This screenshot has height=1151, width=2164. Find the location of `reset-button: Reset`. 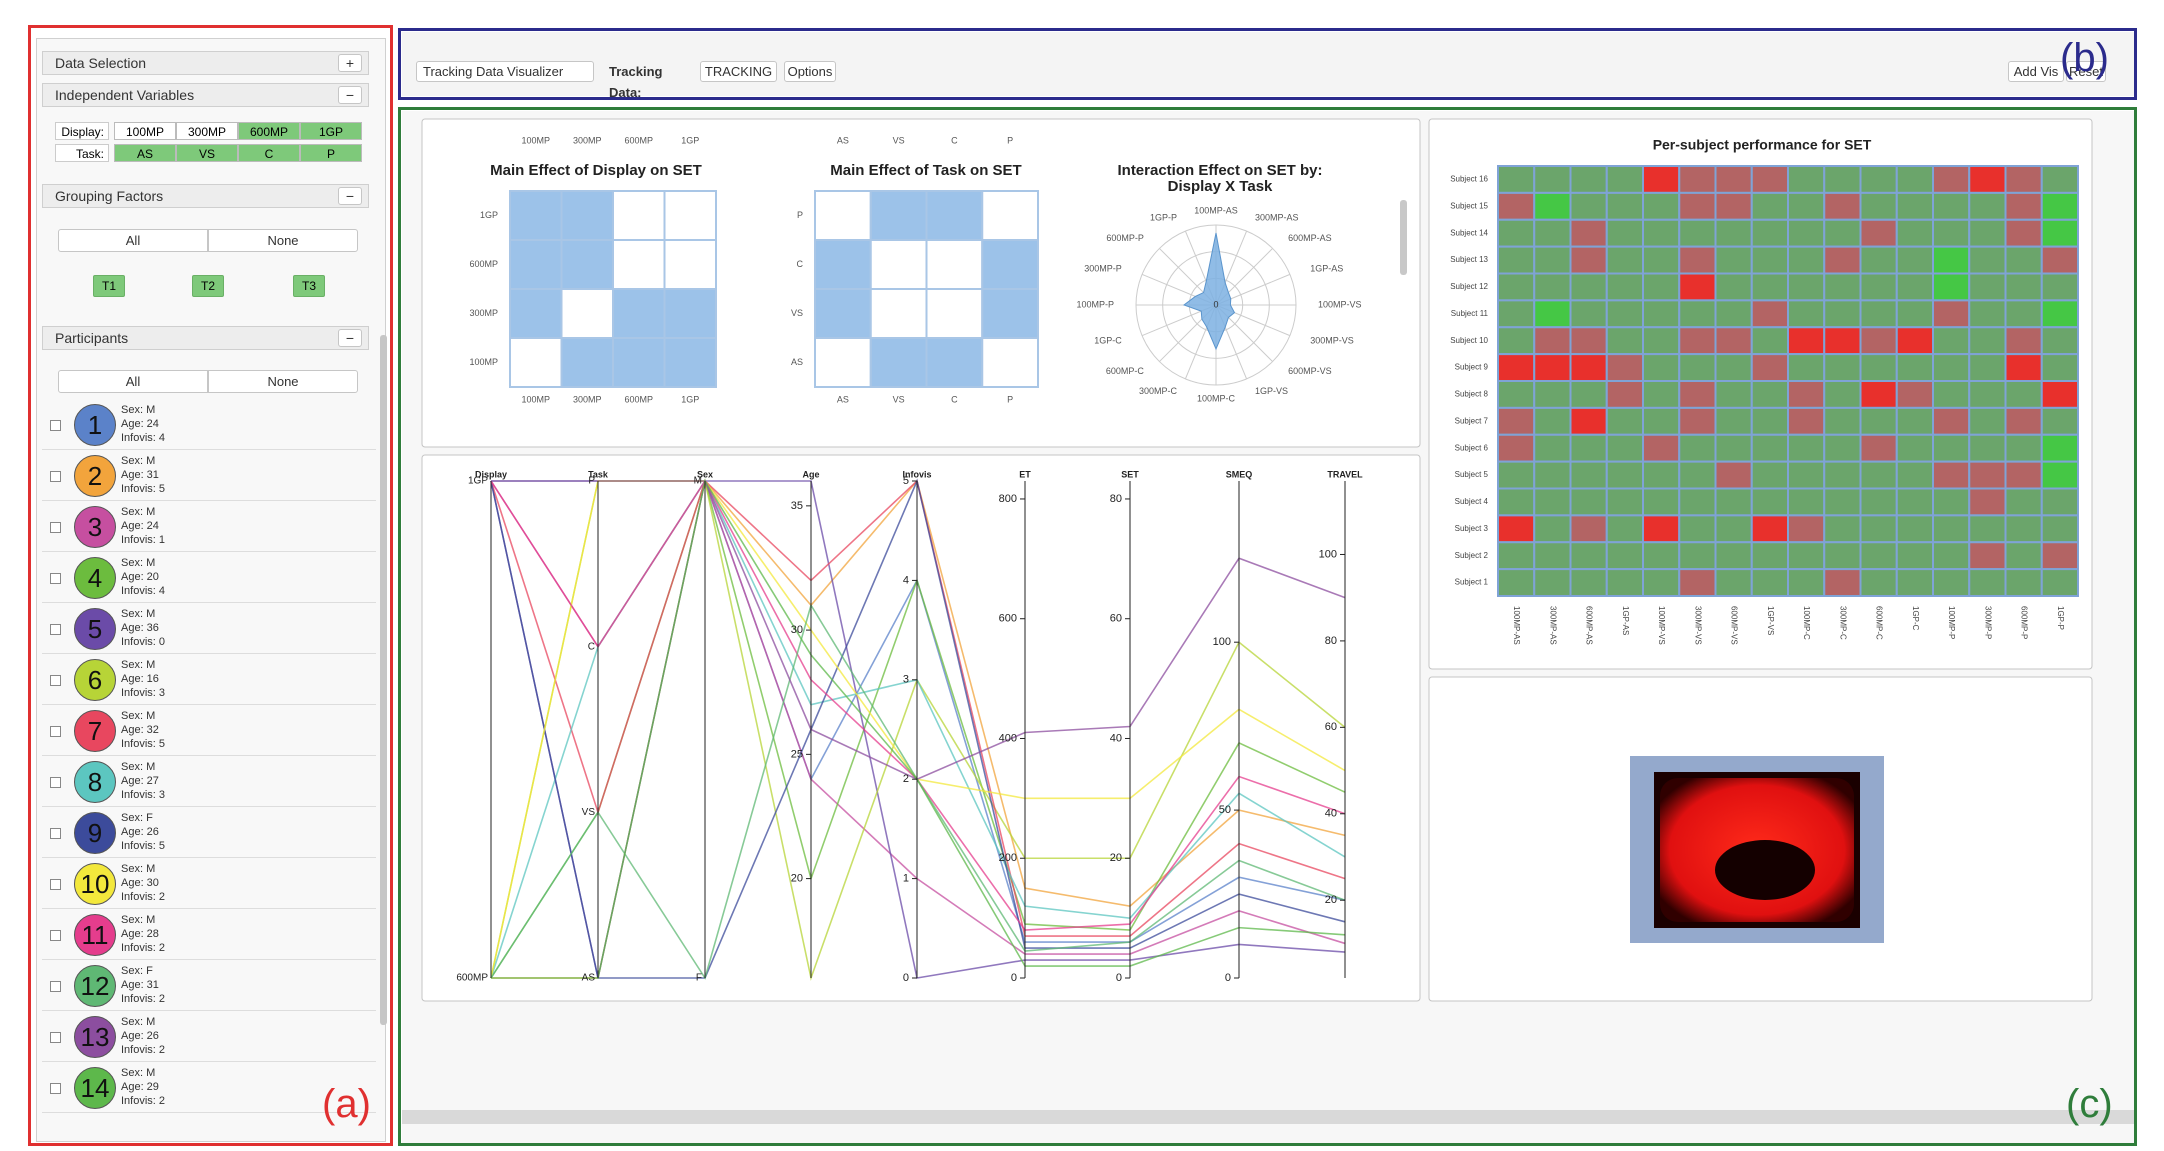

reset-button: Reset is located at coordinates (2086, 71).